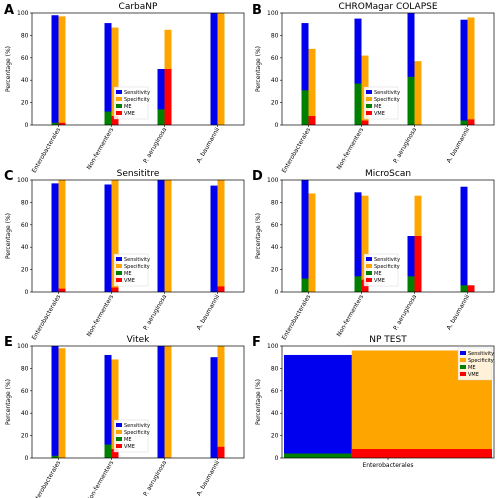 The height and width of the screenshot is (498, 500). What do you see at coordinates (8, 342) in the screenshot?
I see `panel-letter: E` at bounding box center [8, 342].